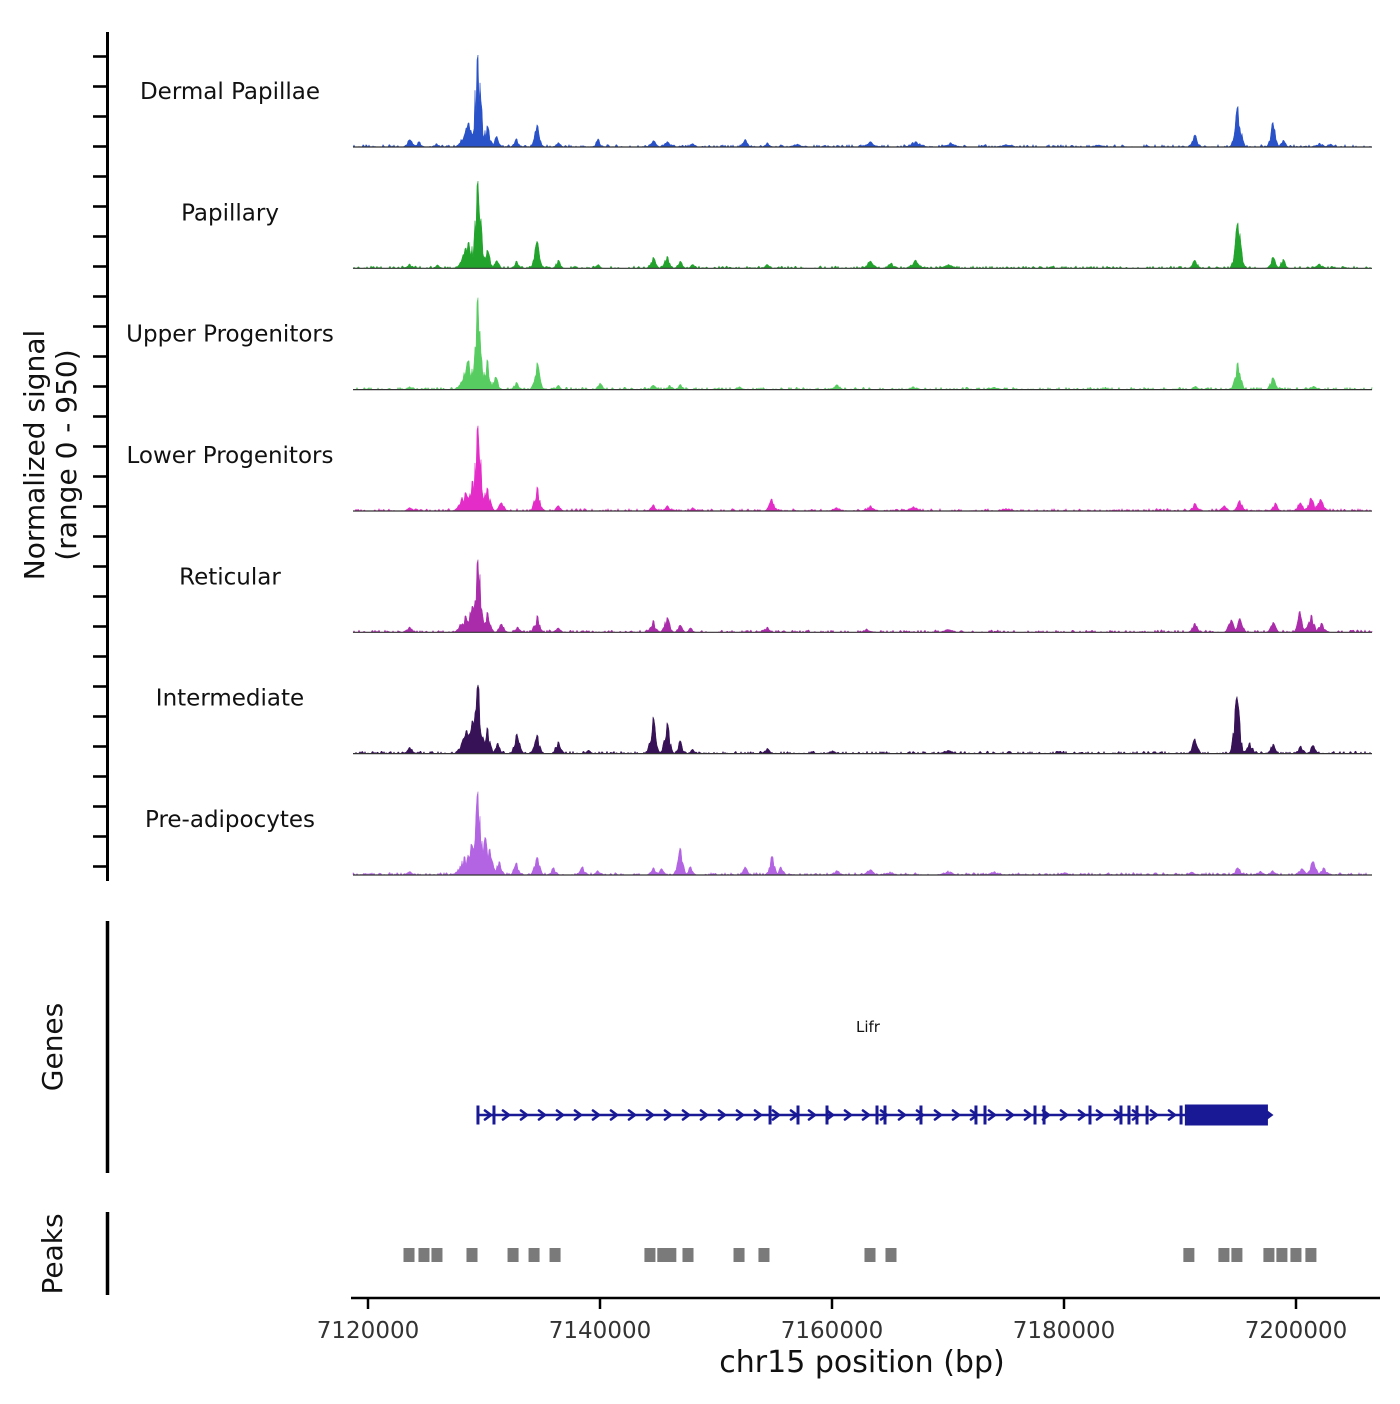 This screenshot has height=1404, width=1400. What do you see at coordinates (832, 1331) in the screenshot?
I see `x-axis-tick-label: 7160000` at bounding box center [832, 1331].